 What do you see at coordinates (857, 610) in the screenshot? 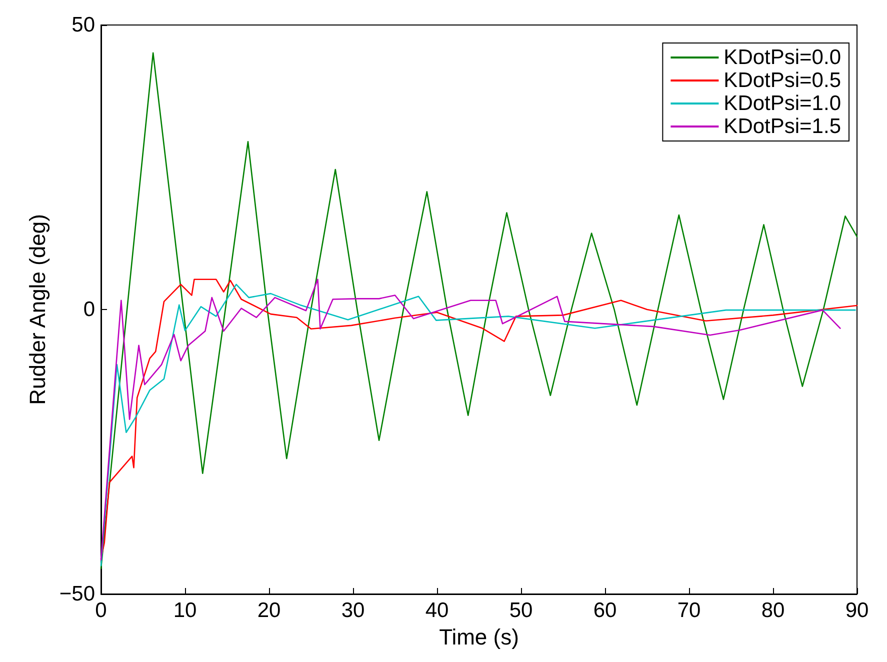
I see `x-tick-label: 90` at bounding box center [857, 610].